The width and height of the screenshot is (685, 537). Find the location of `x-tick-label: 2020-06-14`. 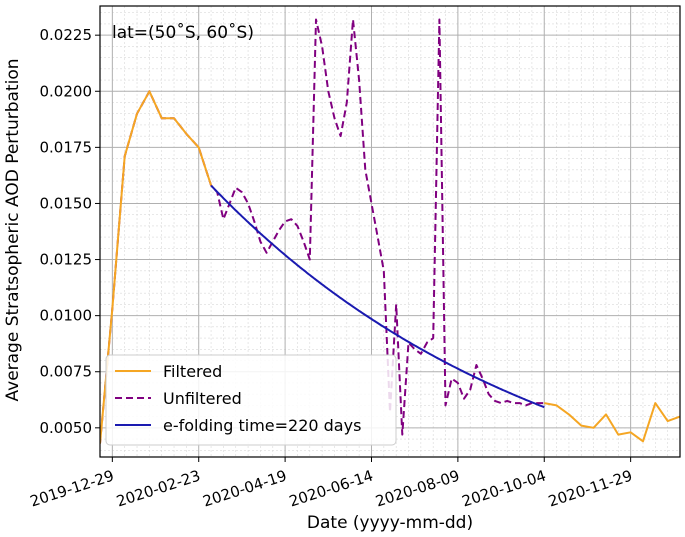

x-tick-label: 2020-06-14 is located at coordinates (331, 489).